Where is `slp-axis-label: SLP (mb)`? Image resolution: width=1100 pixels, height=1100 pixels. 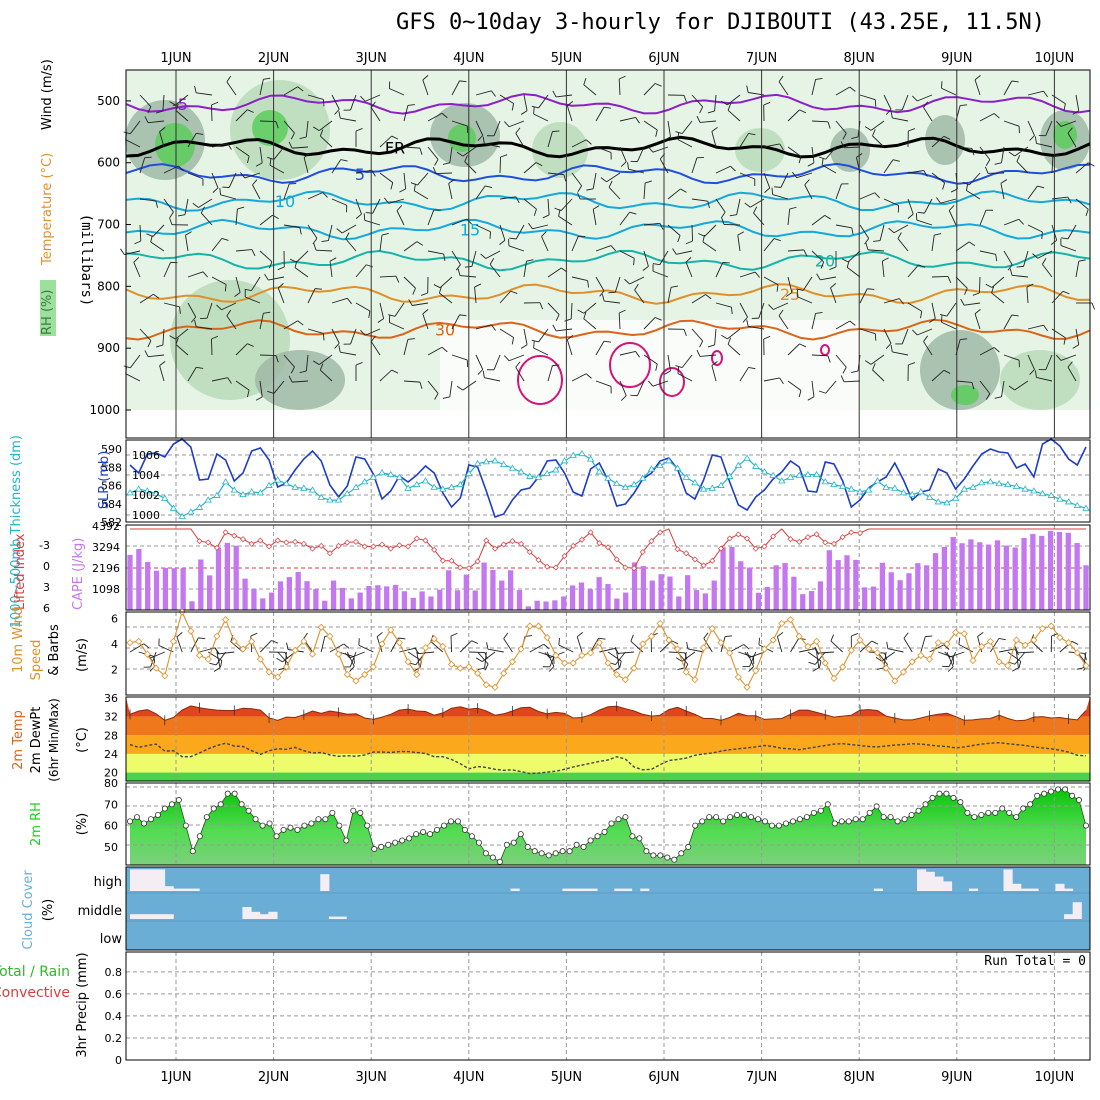 slp-axis-label: SLP (mb) is located at coordinates (104, 480).